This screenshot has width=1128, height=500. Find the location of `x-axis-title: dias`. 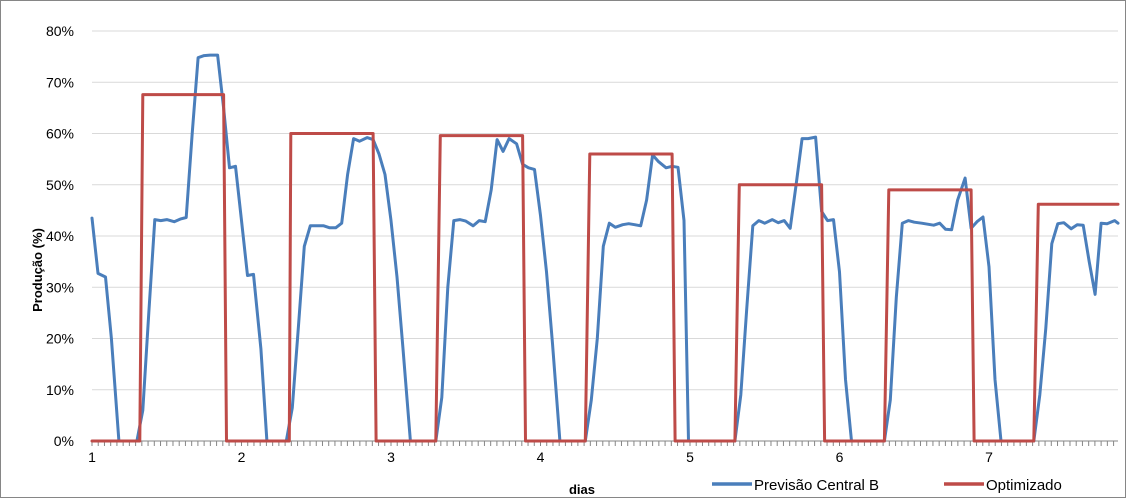

x-axis-title: dias is located at coordinates (582, 489).